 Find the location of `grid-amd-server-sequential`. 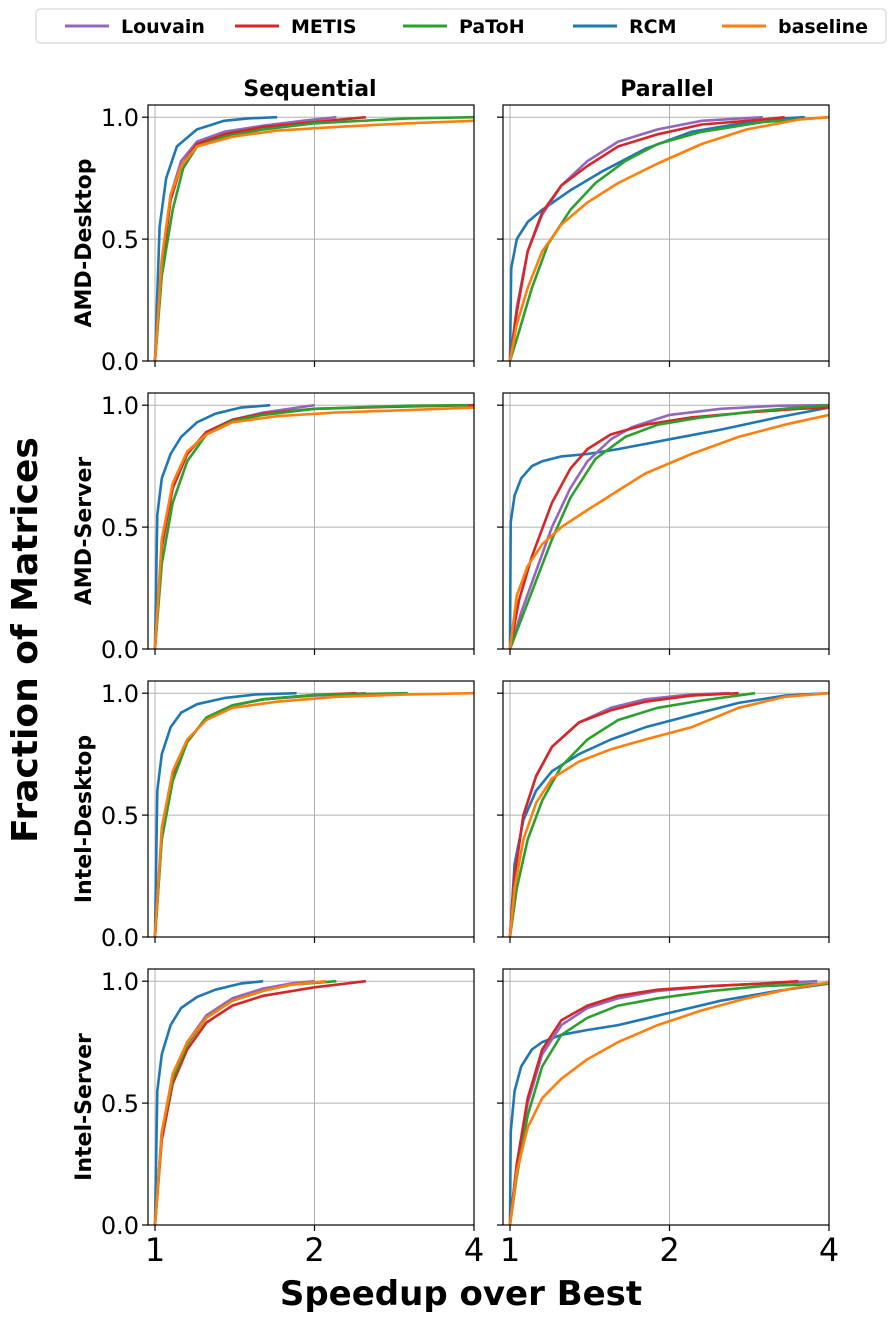

grid-amd-server-sequential is located at coordinates (311, 521).